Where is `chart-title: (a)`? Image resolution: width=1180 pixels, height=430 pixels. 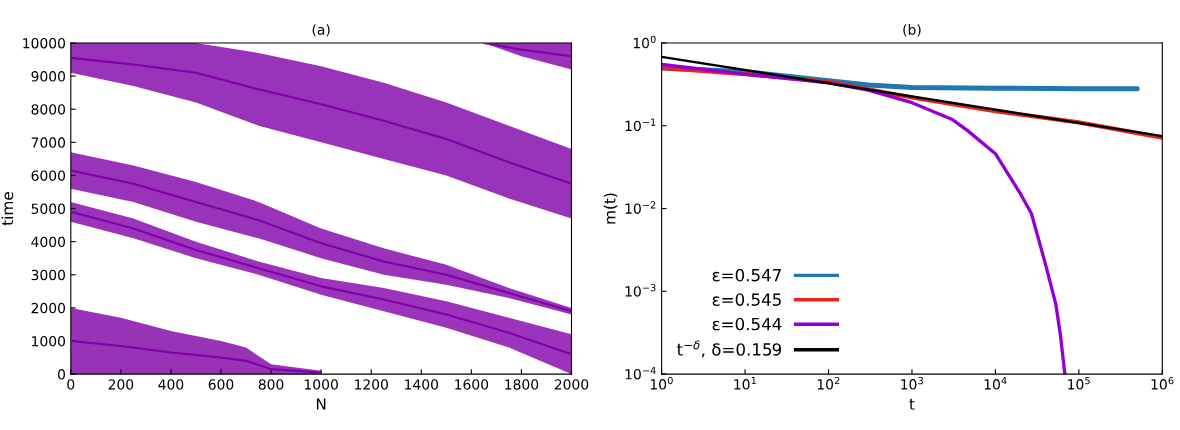
chart-title: (a) is located at coordinates (321, 30).